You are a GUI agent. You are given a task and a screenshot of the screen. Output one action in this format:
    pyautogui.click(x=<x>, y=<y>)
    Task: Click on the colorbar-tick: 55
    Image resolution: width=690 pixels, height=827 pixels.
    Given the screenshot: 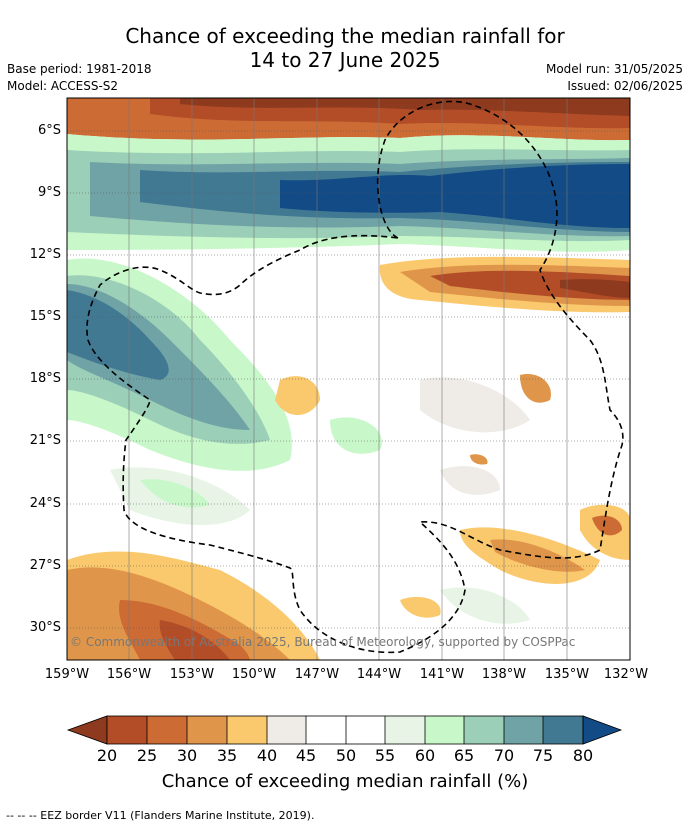 What is the action you would take?
    pyautogui.click(x=385, y=755)
    